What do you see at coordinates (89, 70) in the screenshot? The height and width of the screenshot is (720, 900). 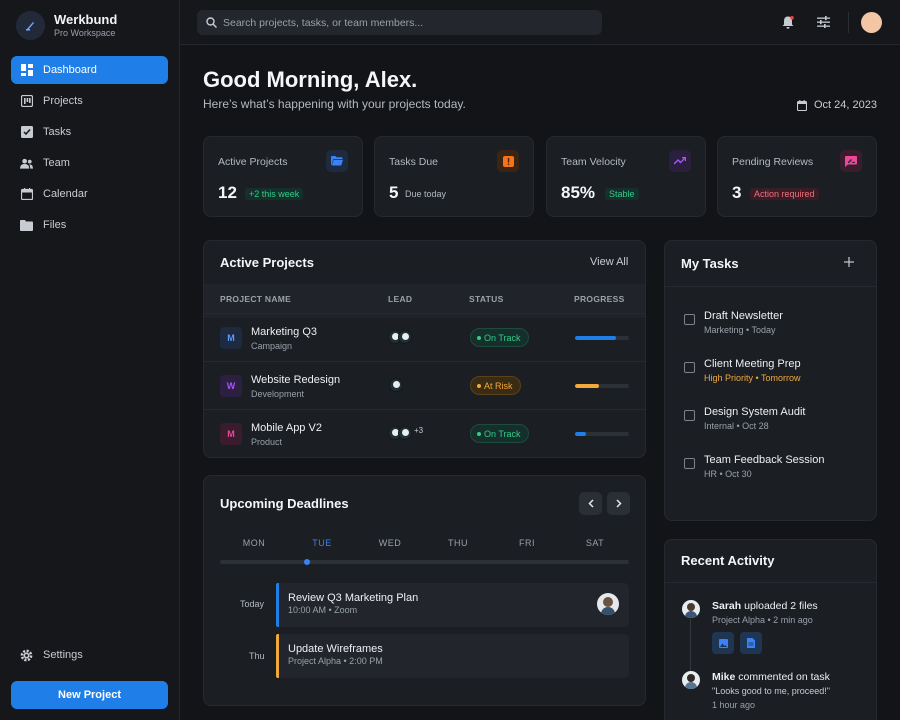 I see `sidebar-item-dashboard: Dashboard` at bounding box center [89, 70].